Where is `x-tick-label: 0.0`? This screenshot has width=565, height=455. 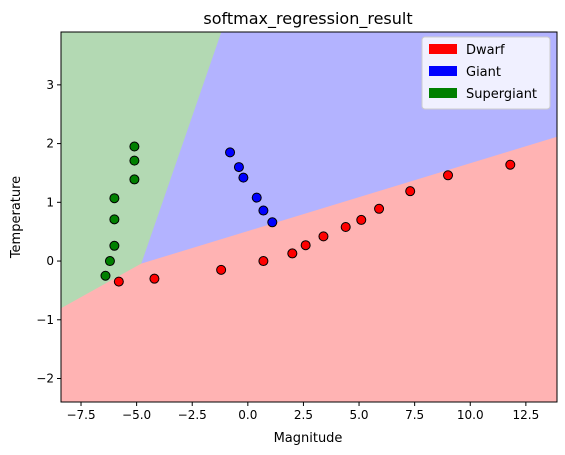
x-tick-label: 0.0 is located at coordinates (247, 415).